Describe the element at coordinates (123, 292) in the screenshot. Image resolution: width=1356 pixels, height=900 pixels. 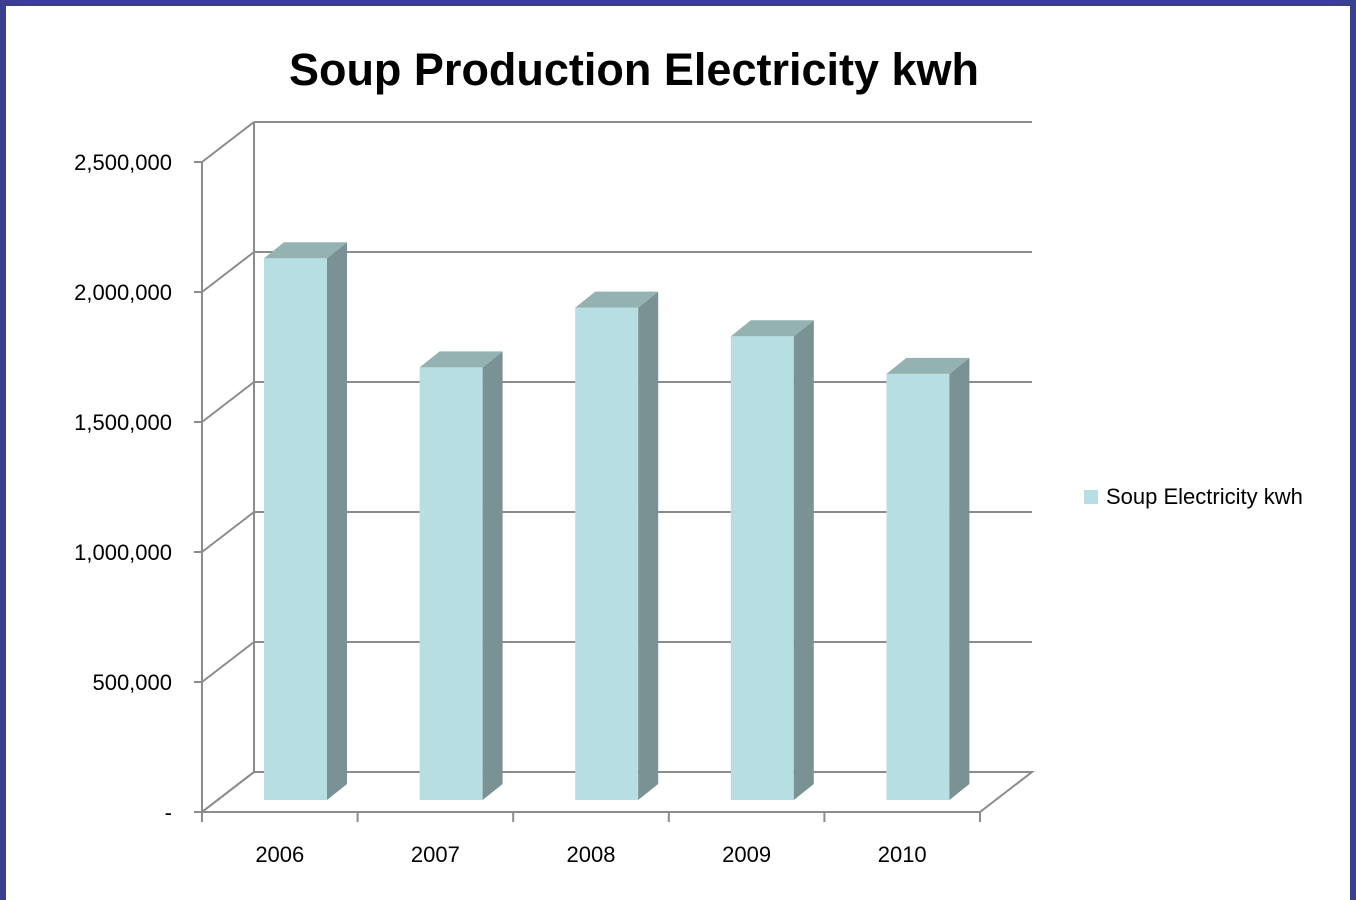
I see `y-tick-label: 2,000,000` at that location.